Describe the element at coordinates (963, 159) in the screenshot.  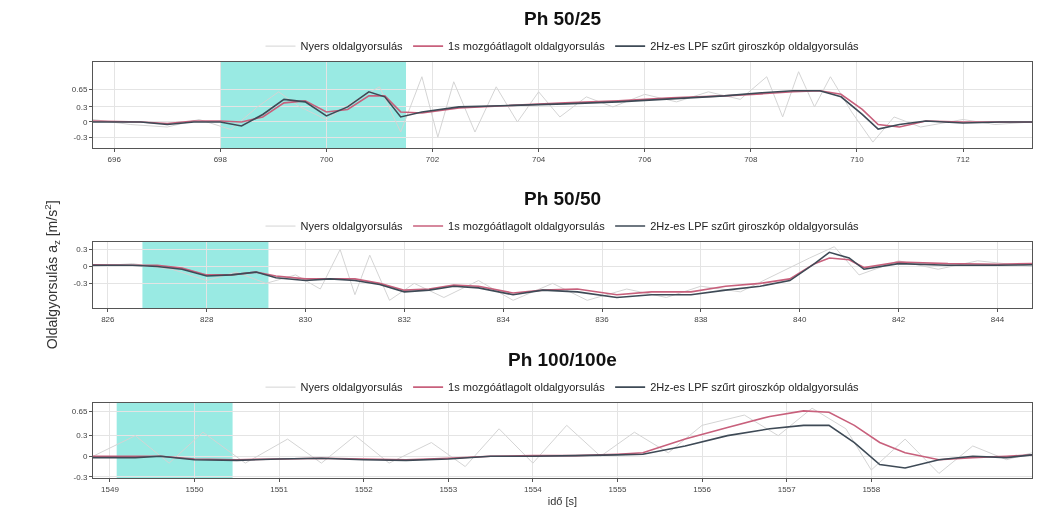
I see `x-tick-label: 712` at that location.